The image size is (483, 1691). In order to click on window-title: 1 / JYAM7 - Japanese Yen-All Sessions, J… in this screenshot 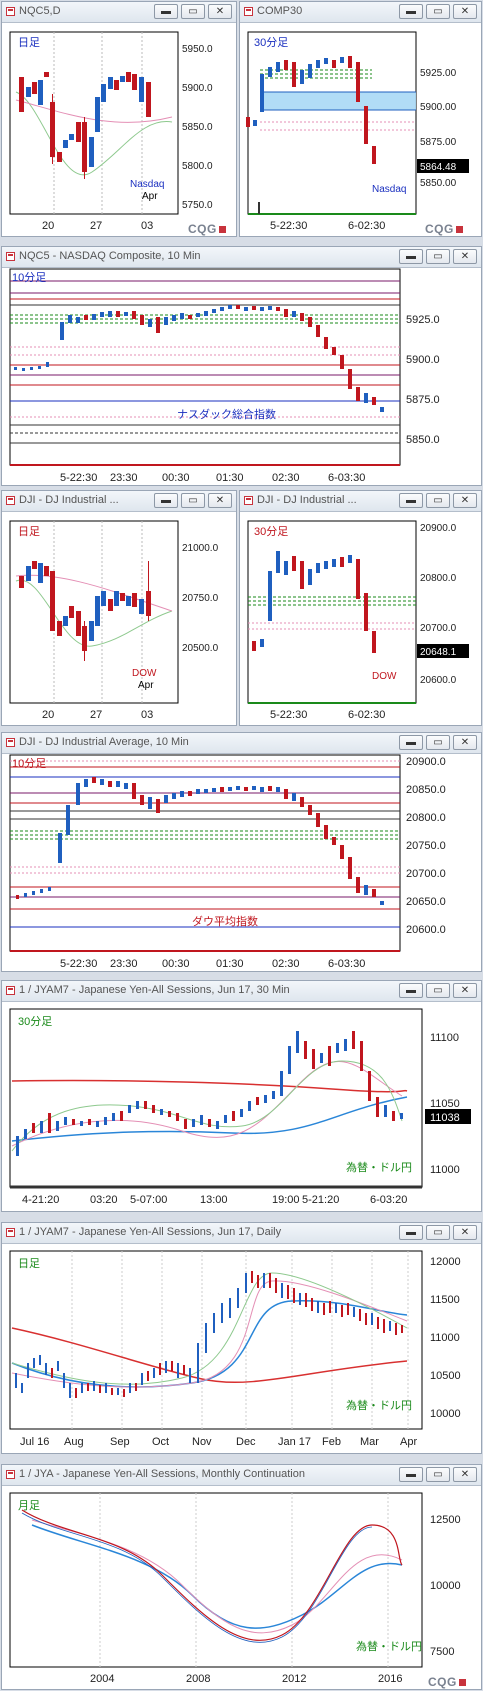, I will do `click(154, 990)`.